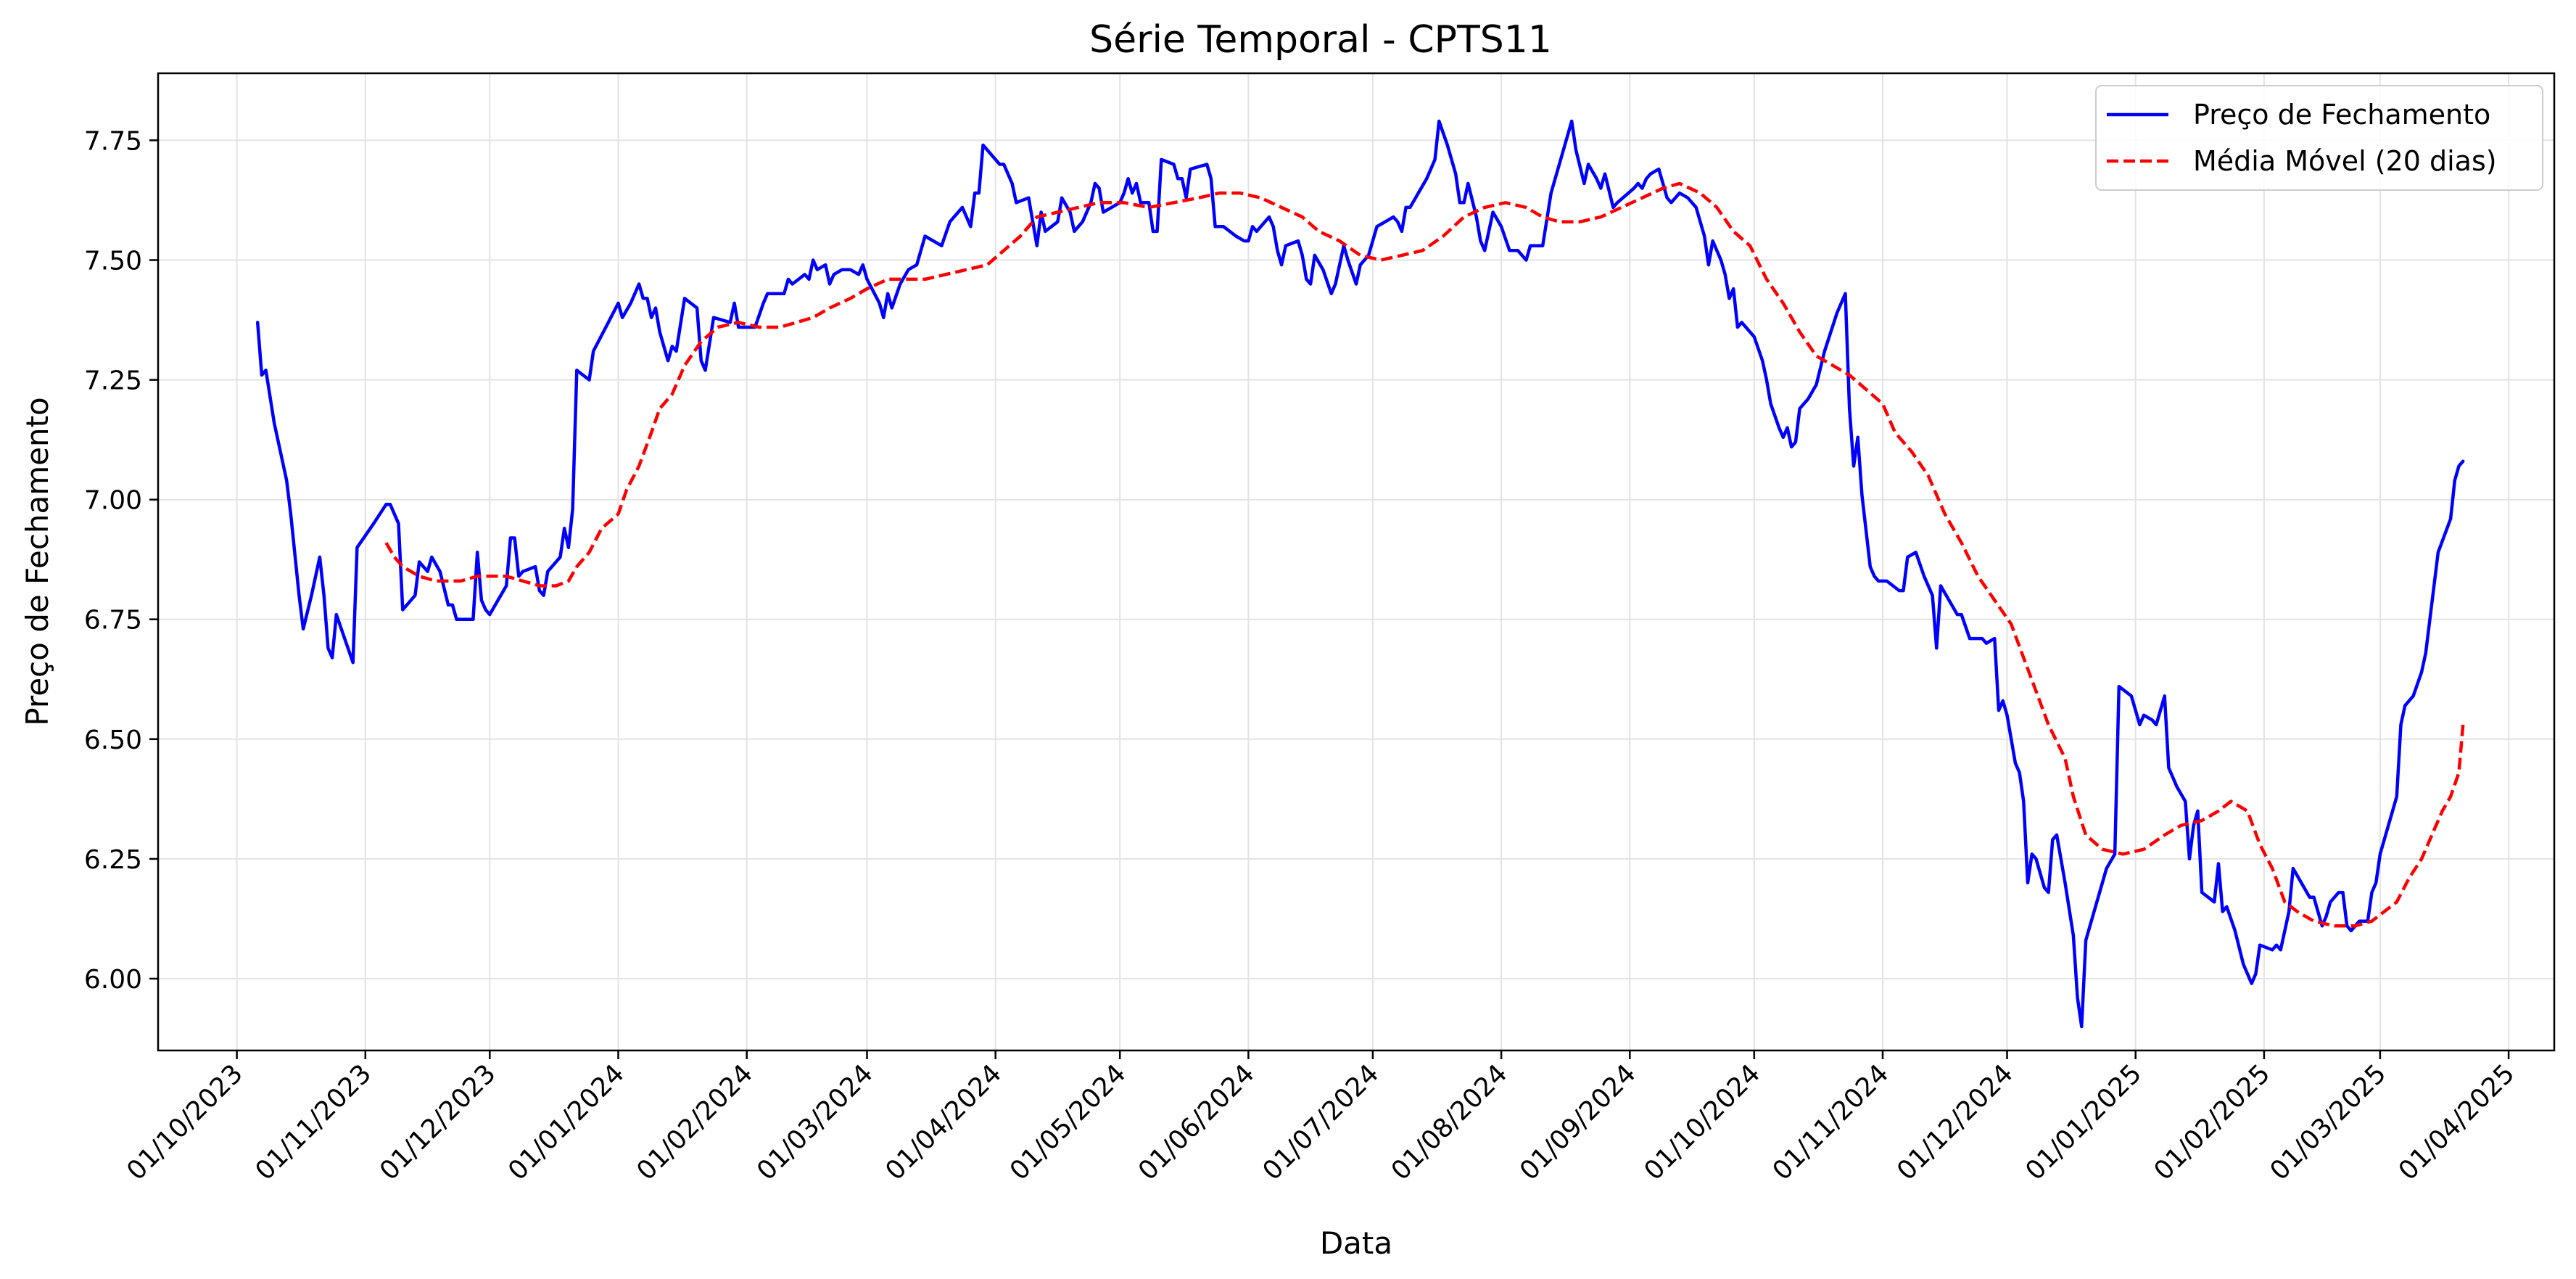  What do you see at coordinates (1320, 40) in the screenshot?
I see `chart-title: Série Temporal - CPTS11` at bounding box center [1320, 40].